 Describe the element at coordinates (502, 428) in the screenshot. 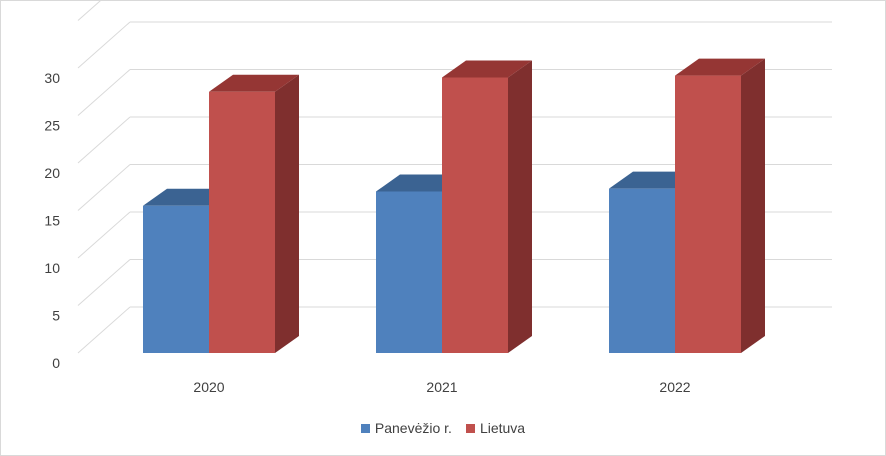

I see `legend-label-series-1: Lietuva` at that location.